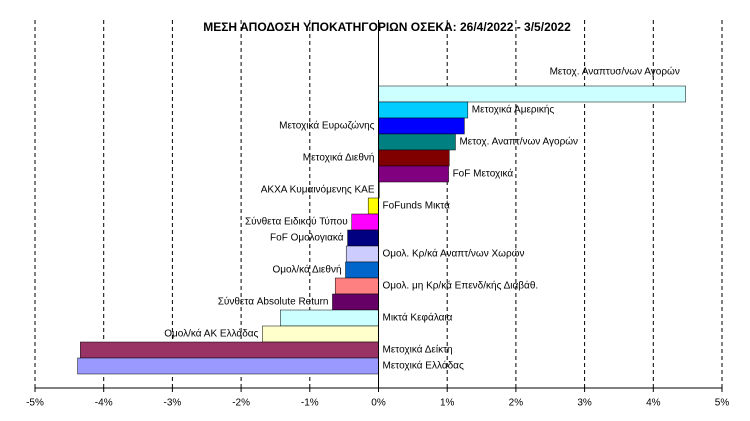 This screenshot has height=421, width=750. Describe the element at coordinates (418, 318) in the screenshot. I see `category-label: Μικτά Κεφάλαια` at that location.